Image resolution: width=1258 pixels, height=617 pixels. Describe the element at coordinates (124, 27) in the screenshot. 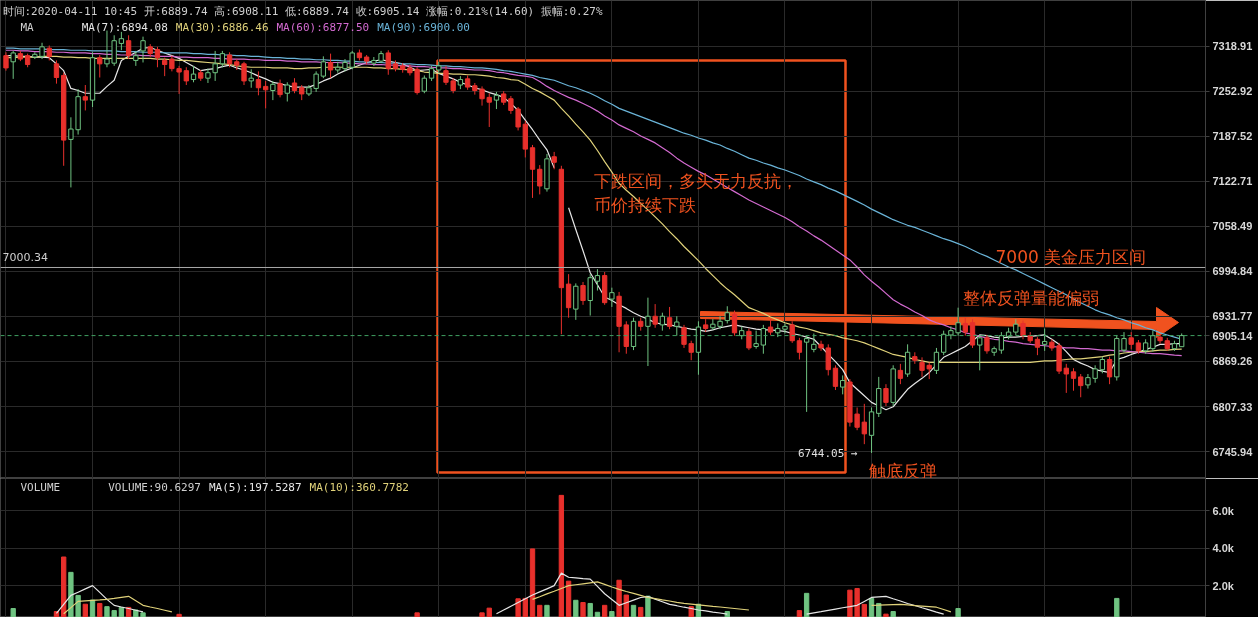

I see `series-label: MA(7):6894.08` at that location.